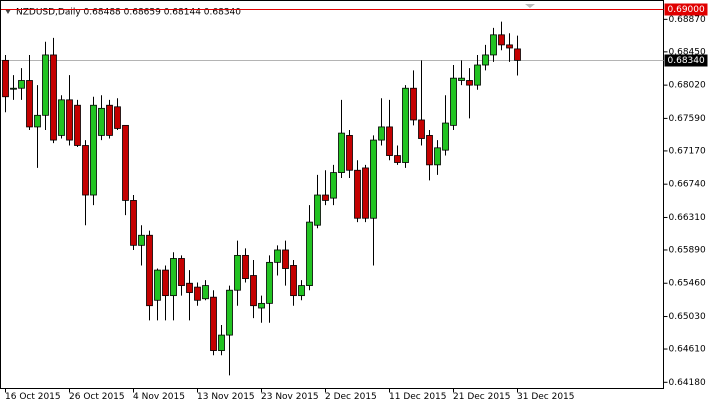 The width and height of the screenshot is (708, 408). I want to click on x-tick-label: 2 Dec 2015, so click(351, 397).